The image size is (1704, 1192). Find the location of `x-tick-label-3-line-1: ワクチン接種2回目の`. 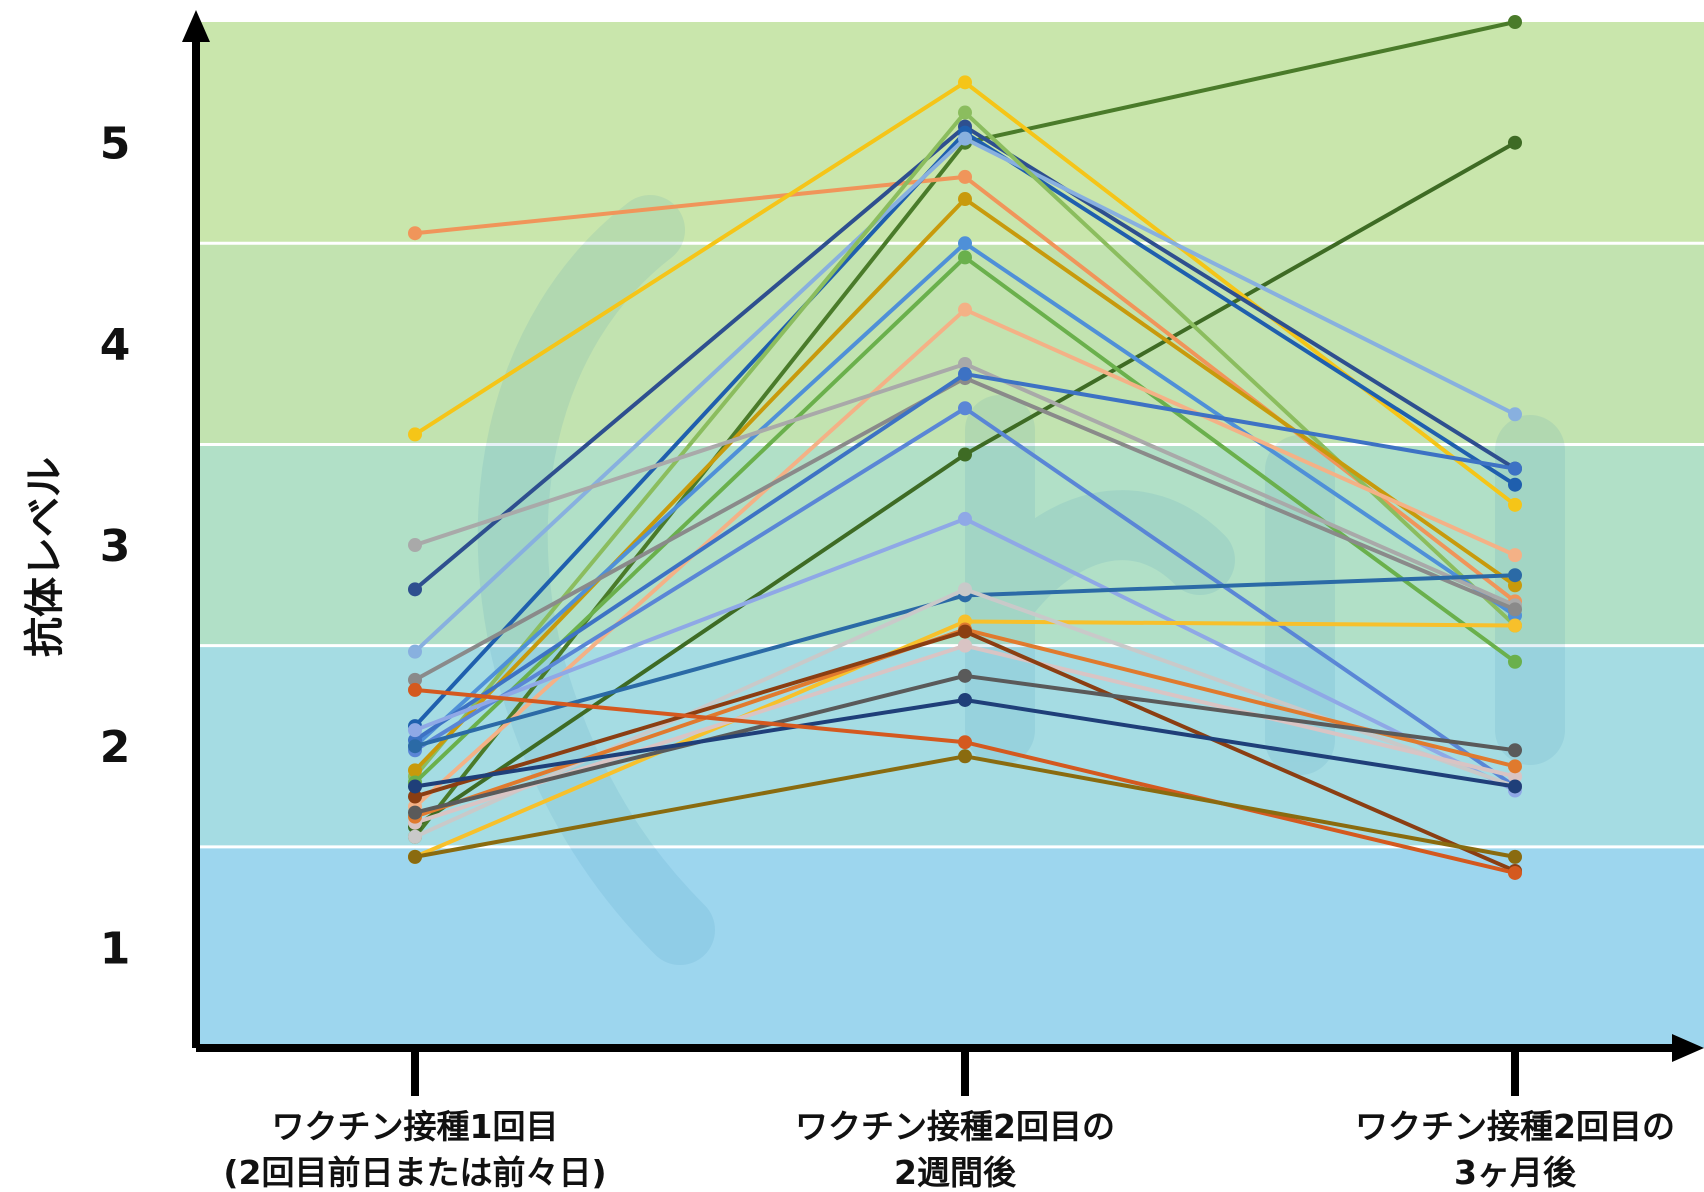

x-tick-label-3-line-1: ワクチン接種2回目の is located at coordinates (1515, 1126).